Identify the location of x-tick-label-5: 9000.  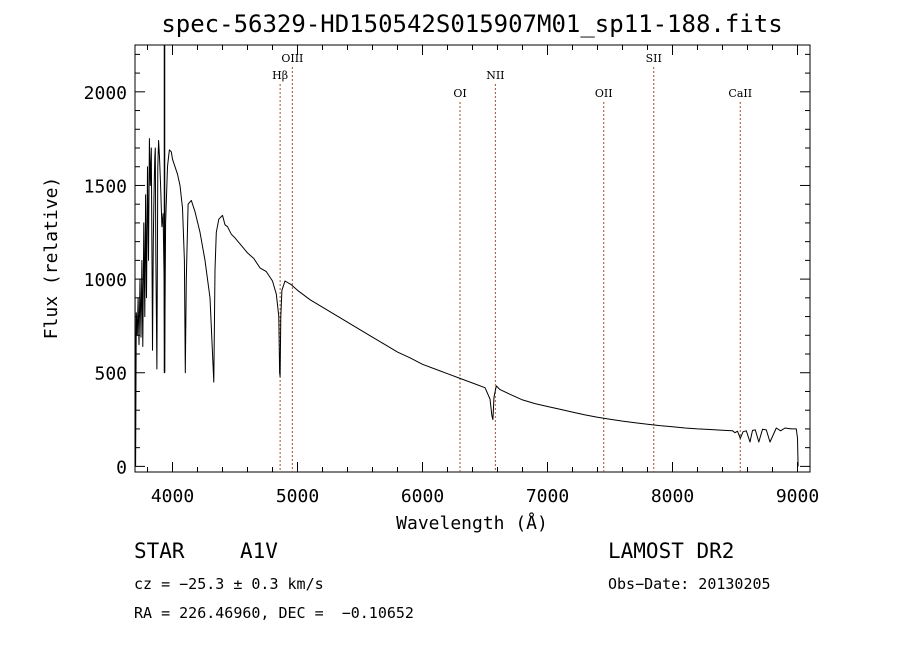
(797, 496).